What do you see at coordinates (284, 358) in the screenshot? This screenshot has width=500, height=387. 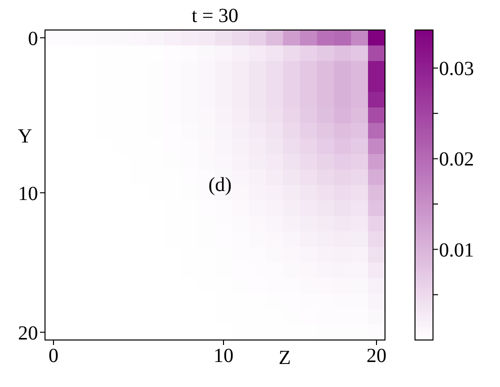 I see `x-axis-title: Z` at bounding box center [284, 358].